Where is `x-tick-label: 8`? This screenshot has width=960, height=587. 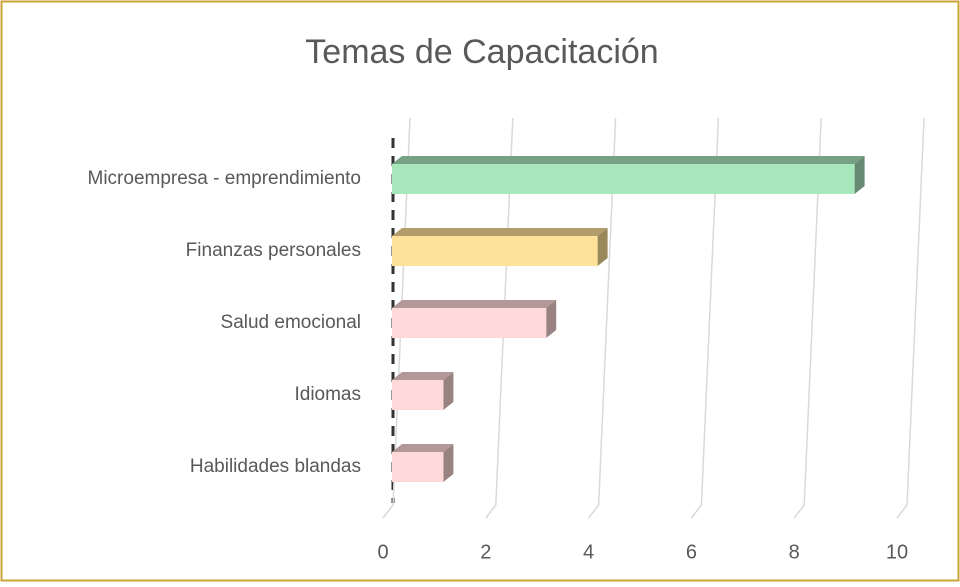 x-tick-label: 8 is located at coordinates (794, 552).